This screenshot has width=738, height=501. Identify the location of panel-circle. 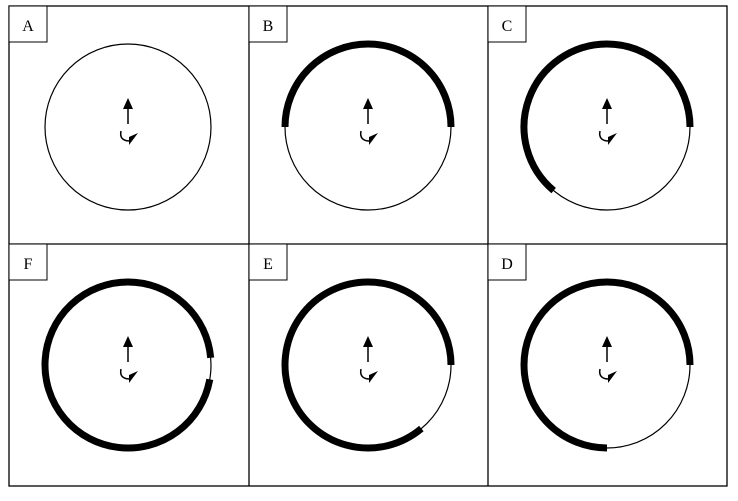
(128, 127).